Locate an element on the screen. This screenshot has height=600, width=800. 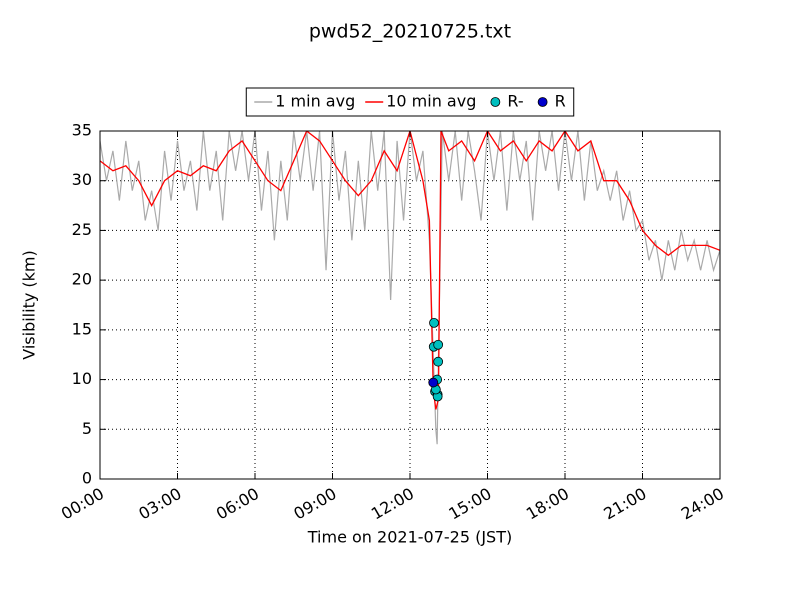
y-tick-label: 25 is located at coordinates (82, 229).